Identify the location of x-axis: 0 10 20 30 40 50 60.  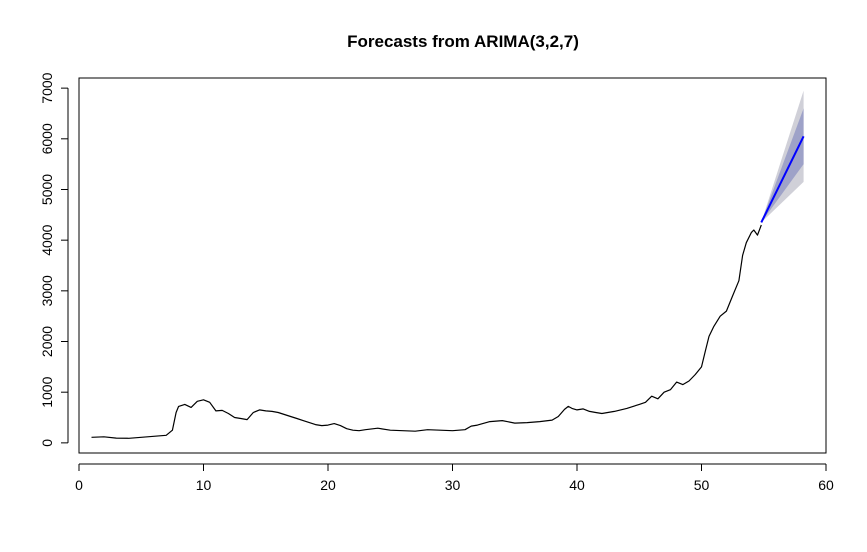
(454, 478).